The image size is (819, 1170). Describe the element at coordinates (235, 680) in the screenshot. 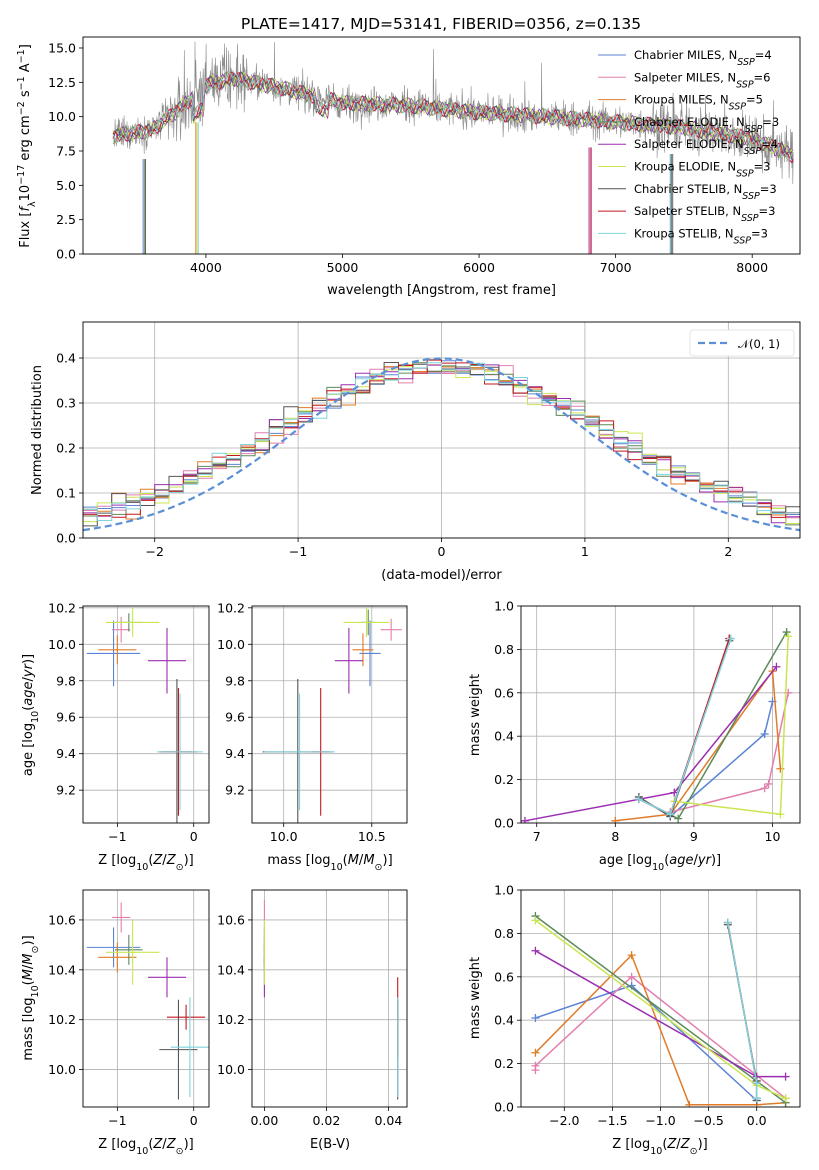

I see `y-tick-label: 9.8` at that location.